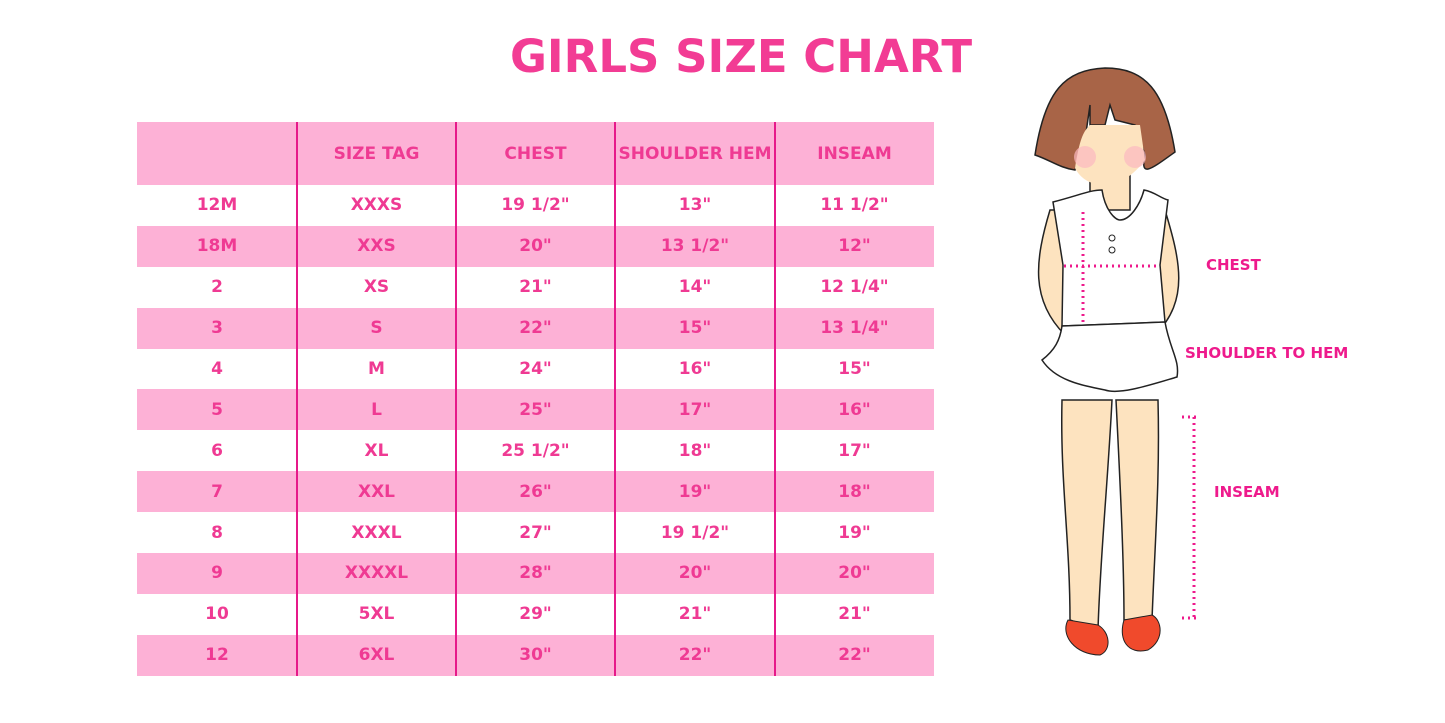 This screenshot has height=723, width=1445. I want to click on table-cell: 2, so click(217, 287).